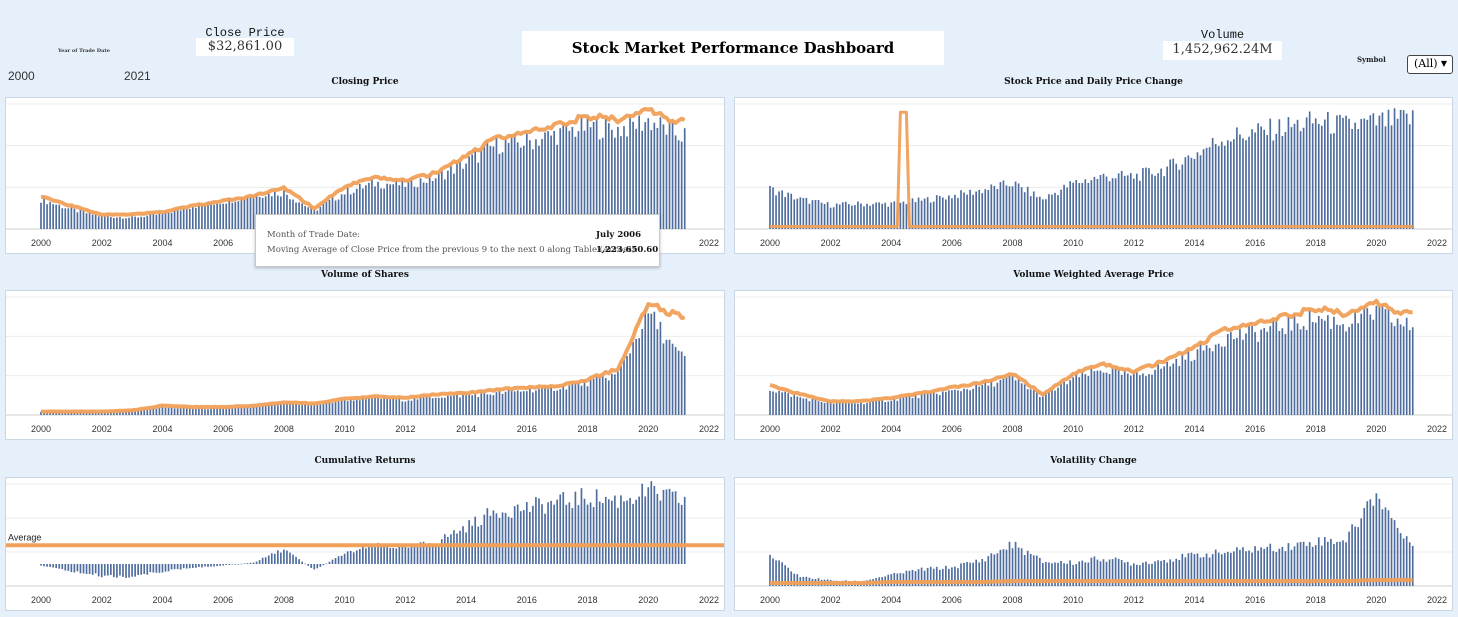 This screenshot has height=617, width=1458. I want to click on x-tick-label: 2004, so click(162, 600).